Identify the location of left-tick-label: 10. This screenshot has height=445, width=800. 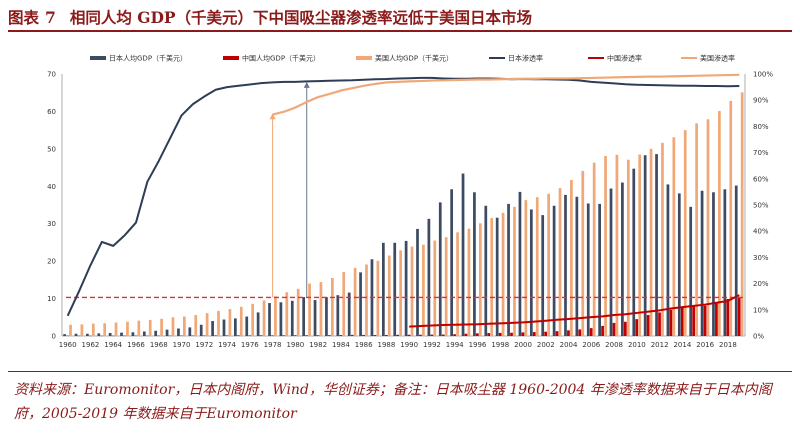
(51, 299).